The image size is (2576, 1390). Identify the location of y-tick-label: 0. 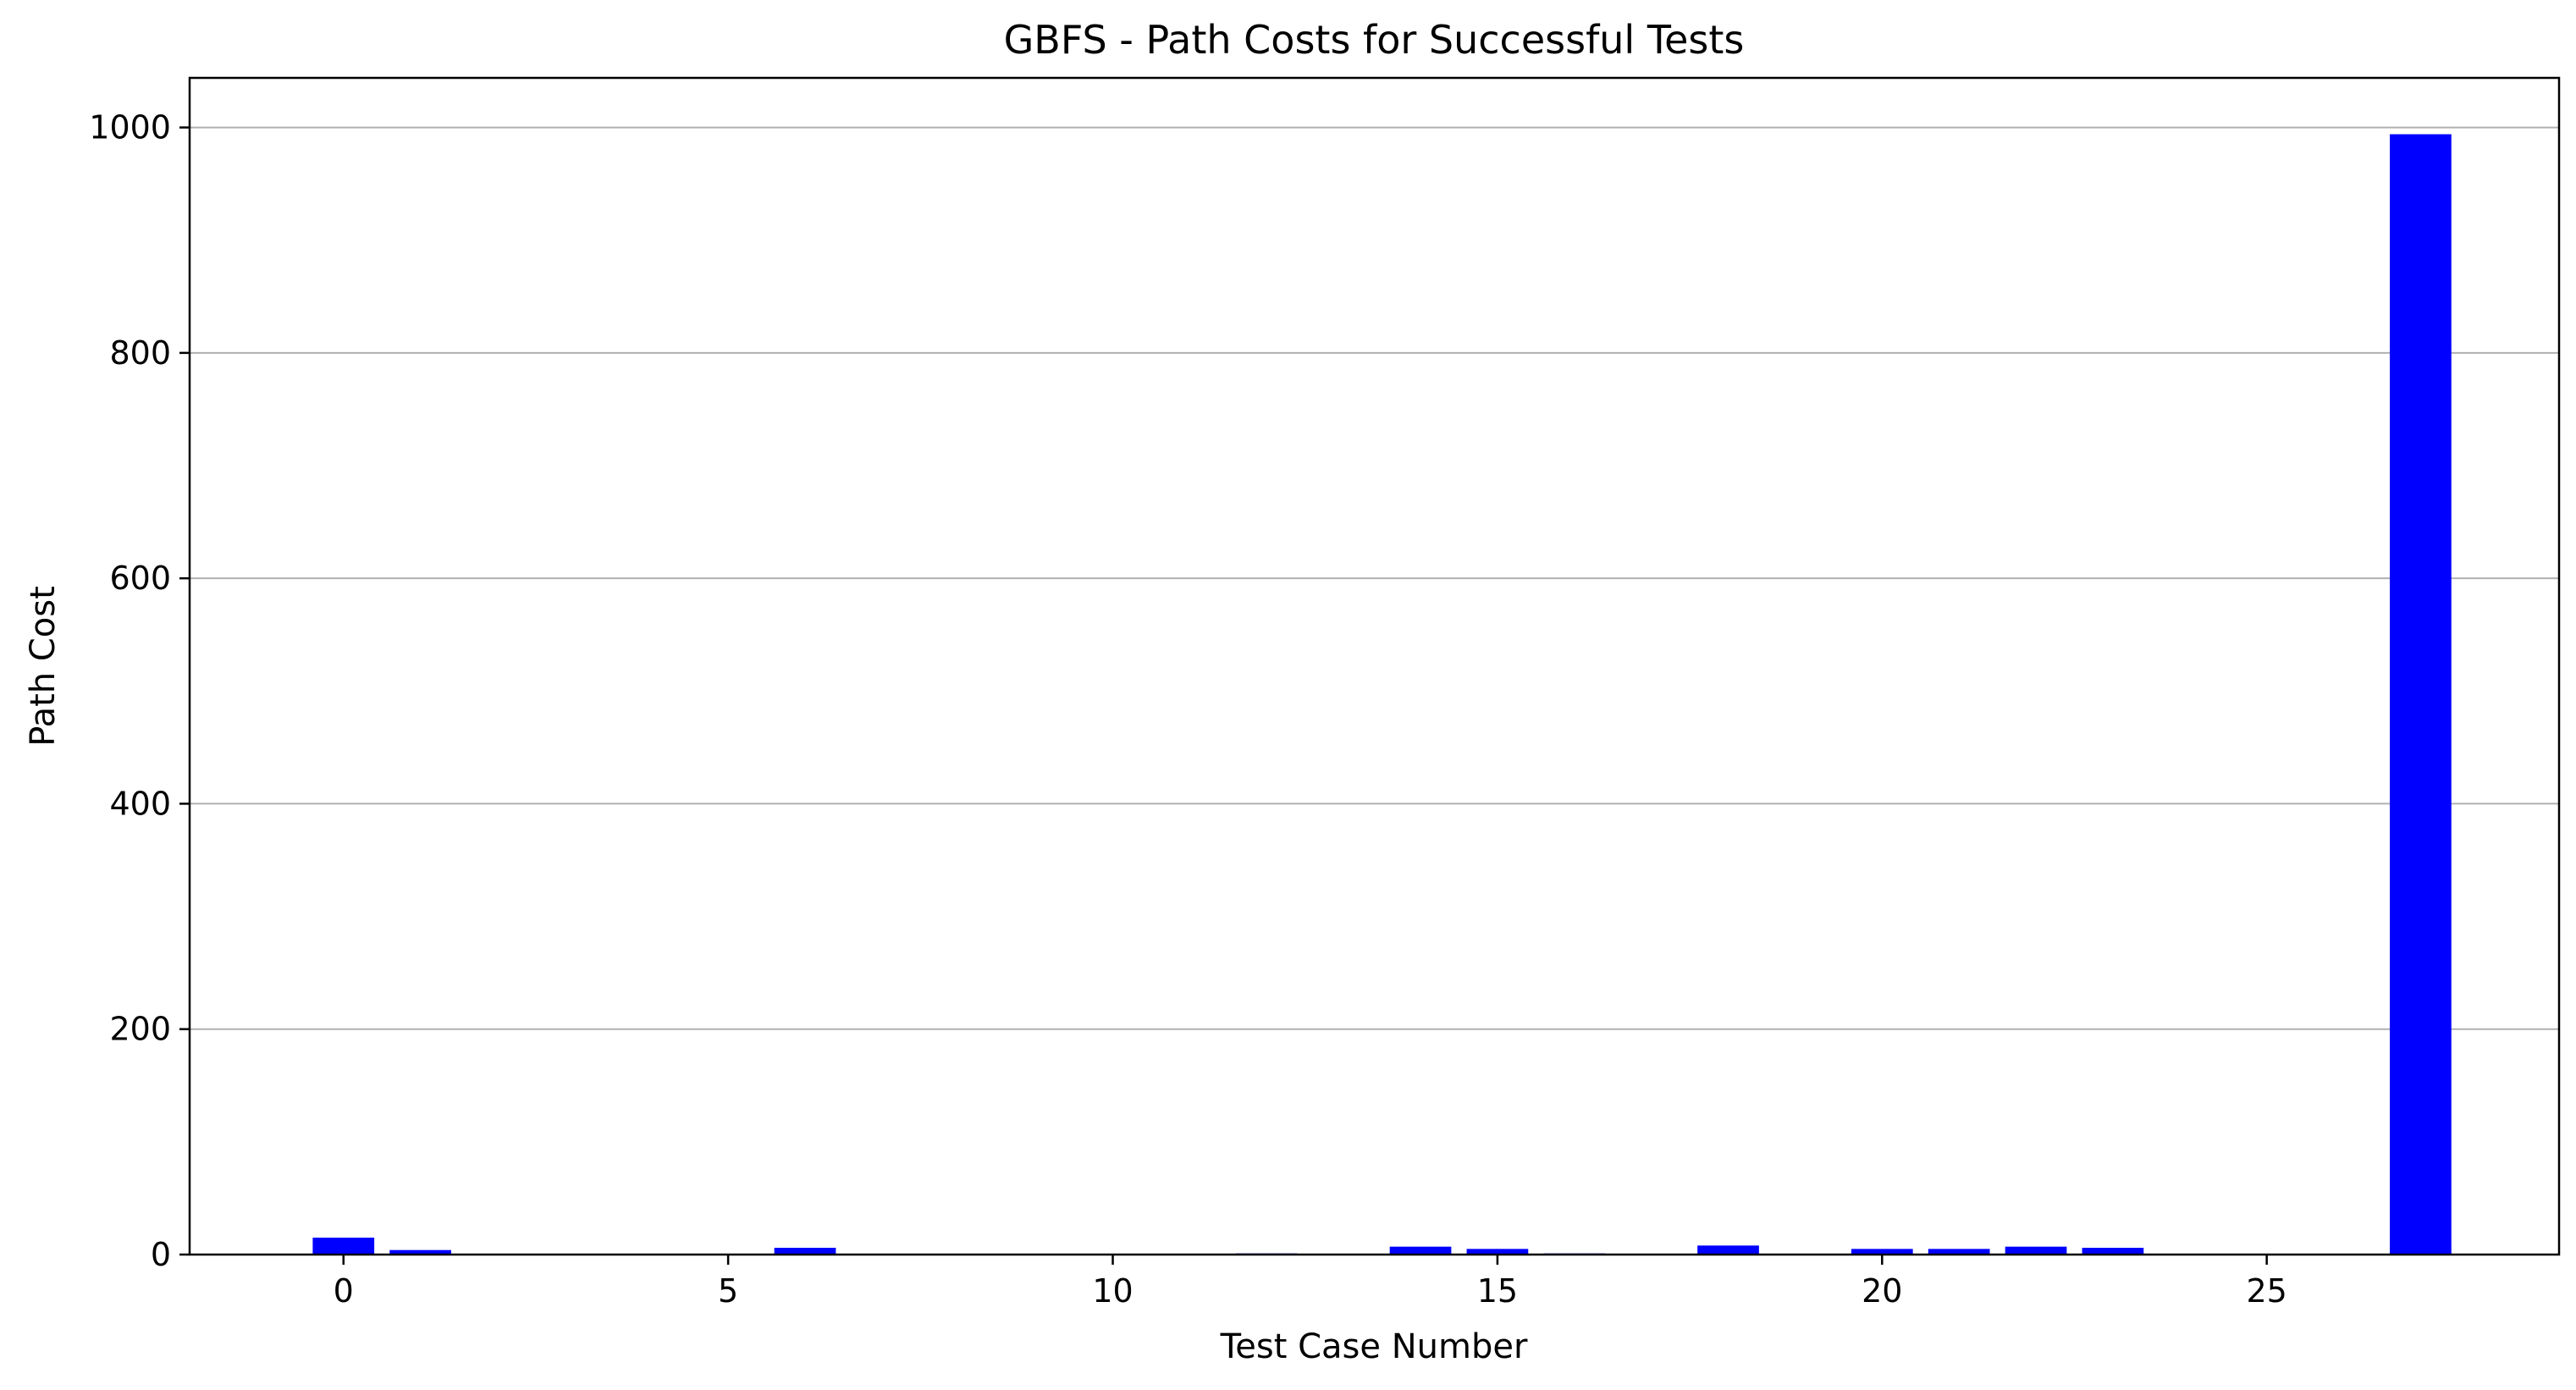
(161, 1254).